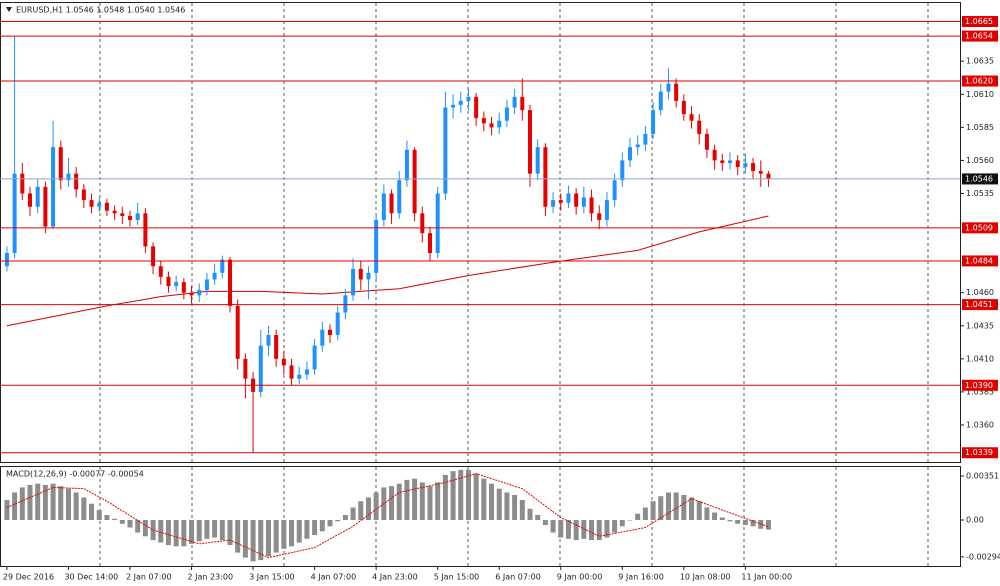 The image size is (1000, 586). I want to click on last-price-box, so click(980, 179).